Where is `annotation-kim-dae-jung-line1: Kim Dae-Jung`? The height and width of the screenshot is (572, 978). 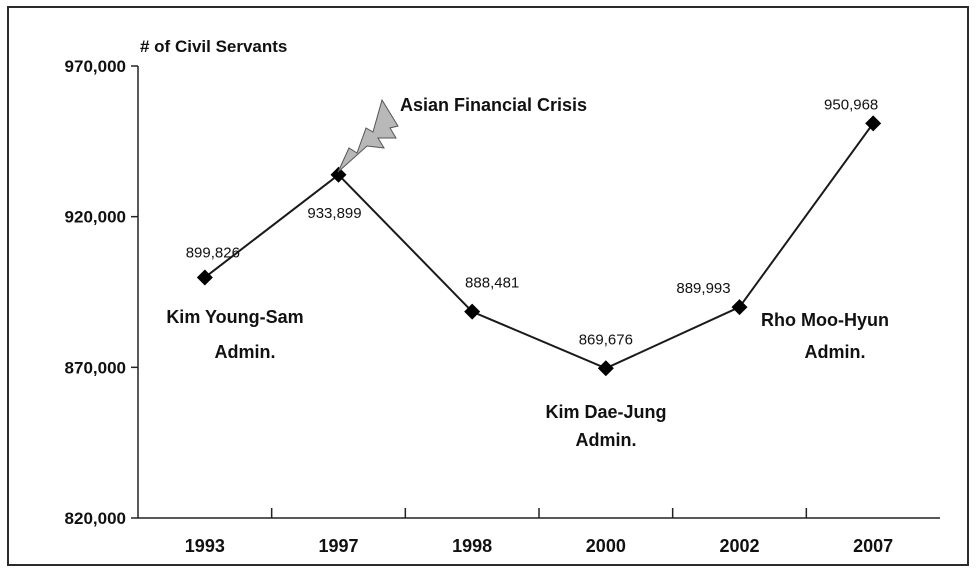 annotation-kim-dae-jung-line1: Kim Dae-Jung is located at coordinates (605, 412).